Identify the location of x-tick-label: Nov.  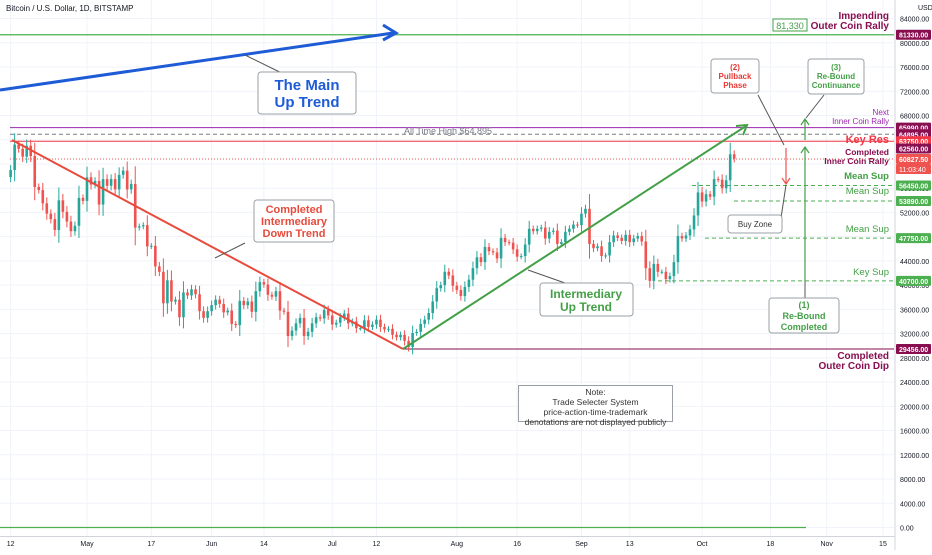
(826, 544).